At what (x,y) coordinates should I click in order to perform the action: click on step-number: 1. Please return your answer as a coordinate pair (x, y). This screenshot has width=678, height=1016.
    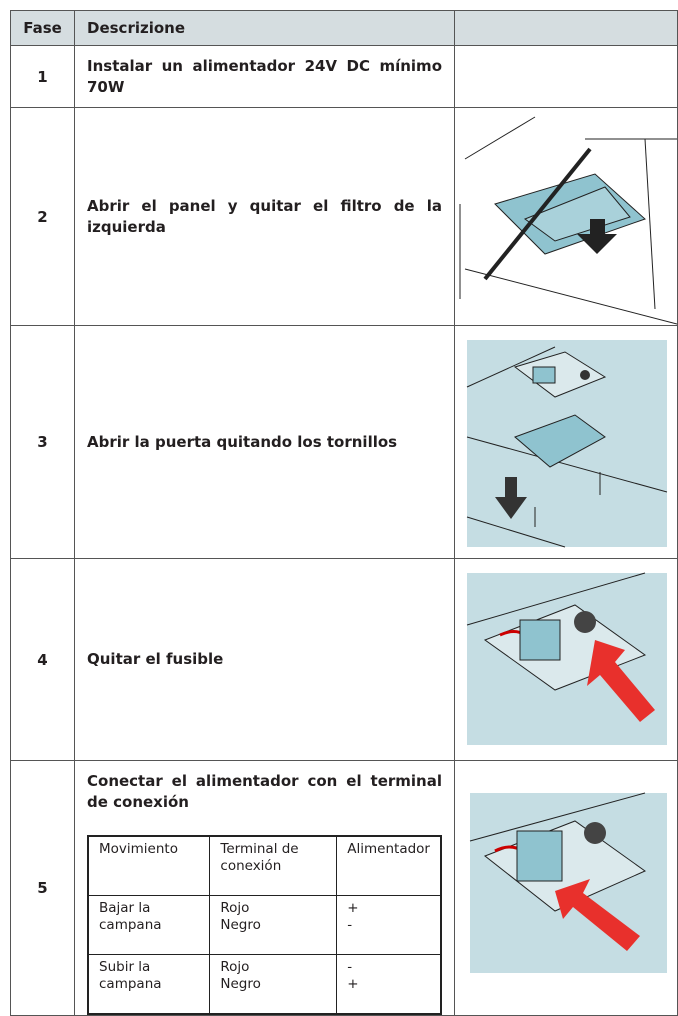
    Looking at the image, I should click on (42, 76).